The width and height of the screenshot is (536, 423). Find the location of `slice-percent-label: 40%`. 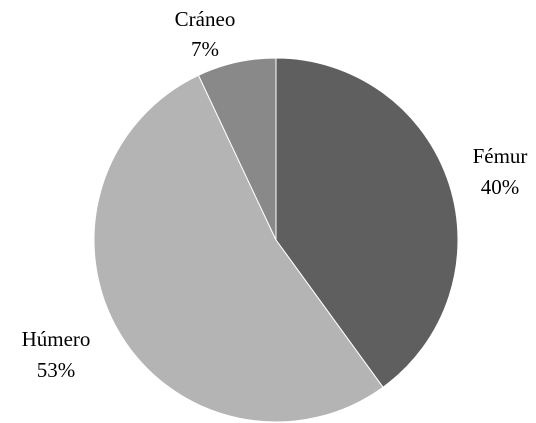

slice-percent-label: 40% is located at coordinates (500, 187).